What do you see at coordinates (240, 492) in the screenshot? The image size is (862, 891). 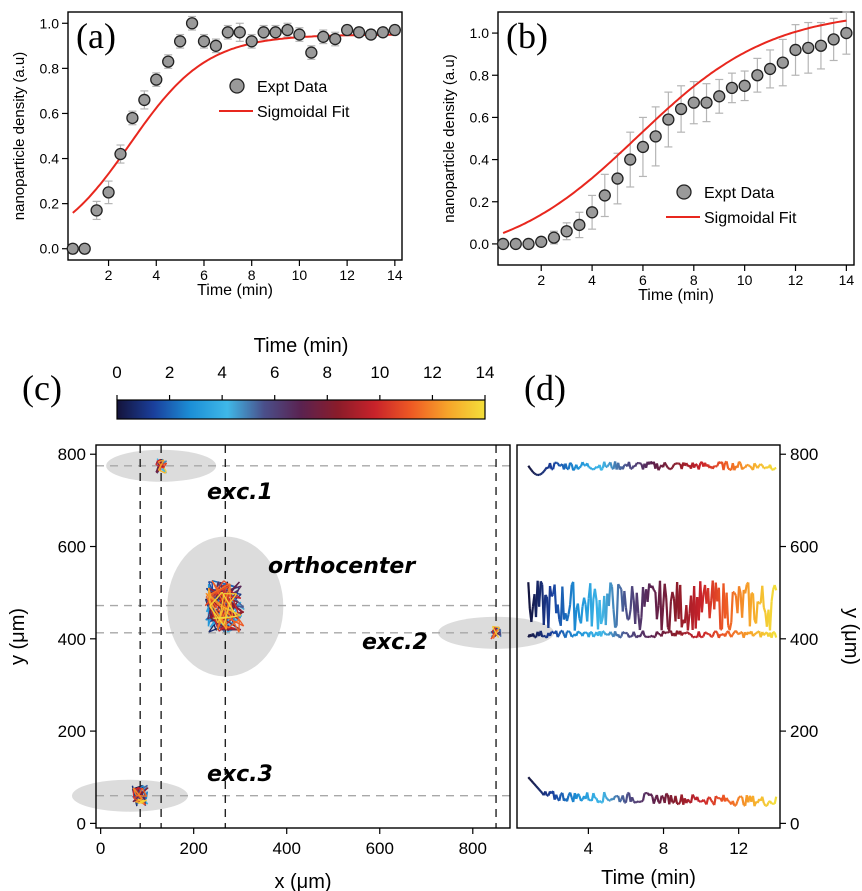 I see `annotation-label: exc.1` at bounding box center [240, 492].